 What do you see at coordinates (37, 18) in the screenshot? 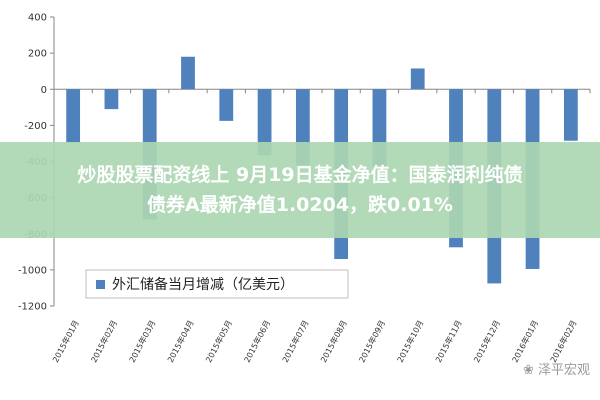
I see `y-tick-label: 400` at bounding box center [37, 18].